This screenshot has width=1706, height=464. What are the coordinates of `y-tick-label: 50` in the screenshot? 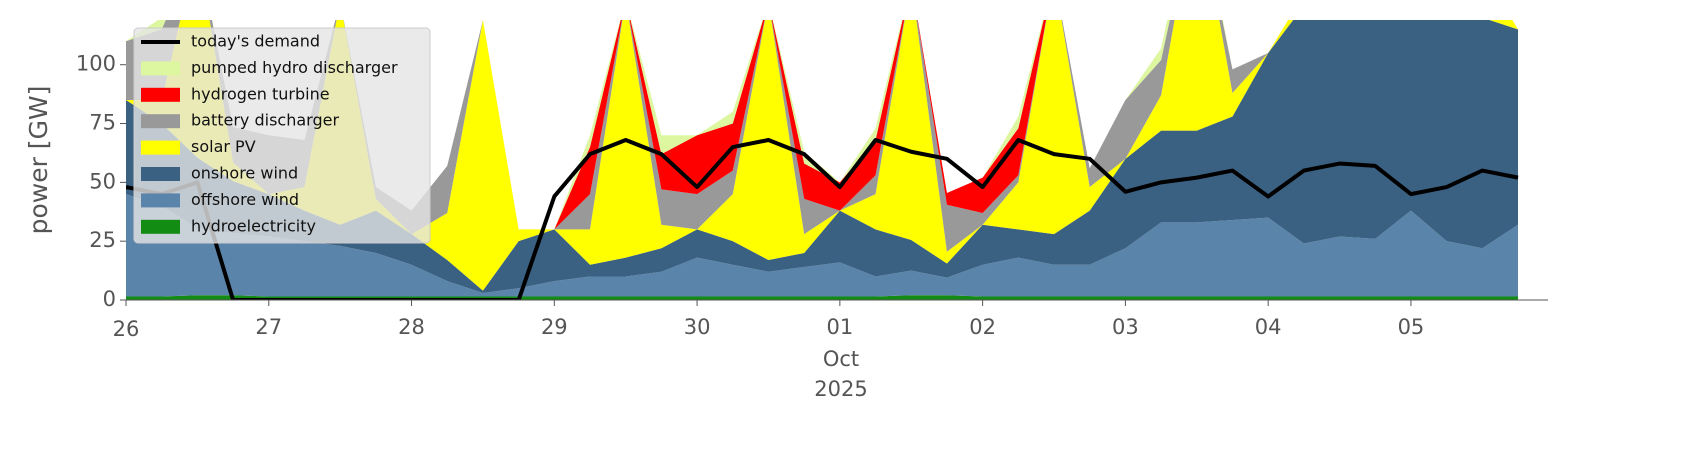 It's located at (102, 181).